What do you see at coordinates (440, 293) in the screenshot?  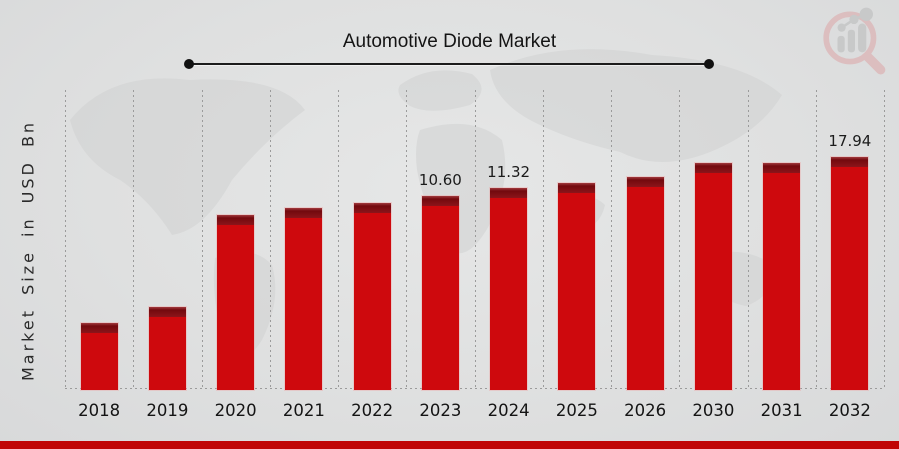 I see `bar-2023` at bounding box center [440, 293].